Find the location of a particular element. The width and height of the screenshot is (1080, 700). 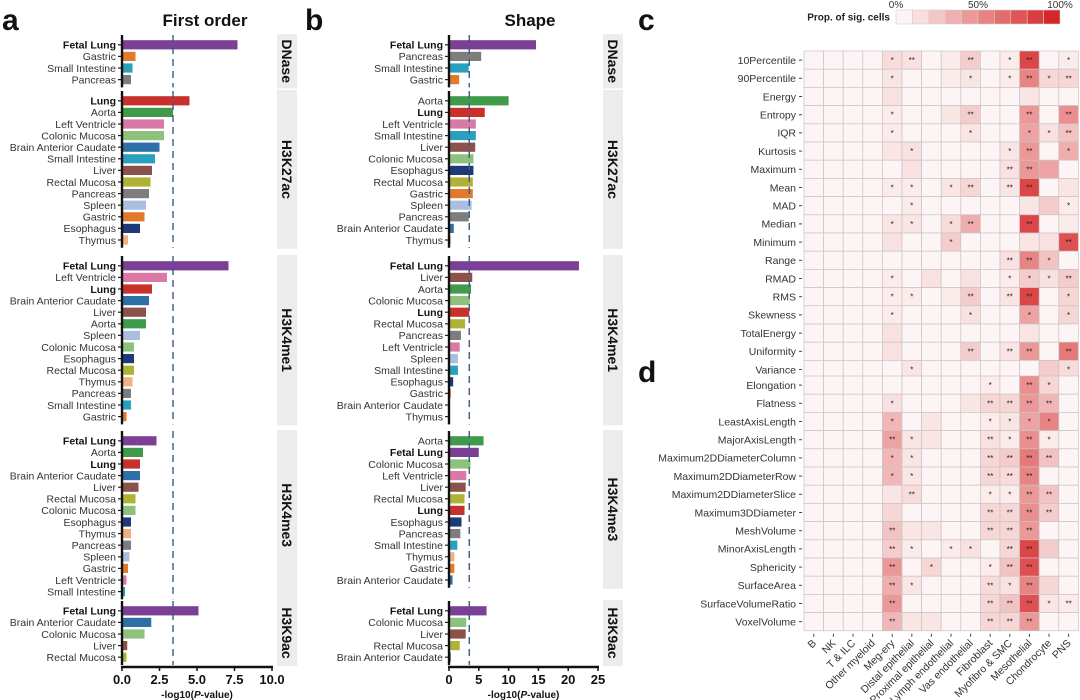

row-label: Variance is located at coordinates (775, 370).